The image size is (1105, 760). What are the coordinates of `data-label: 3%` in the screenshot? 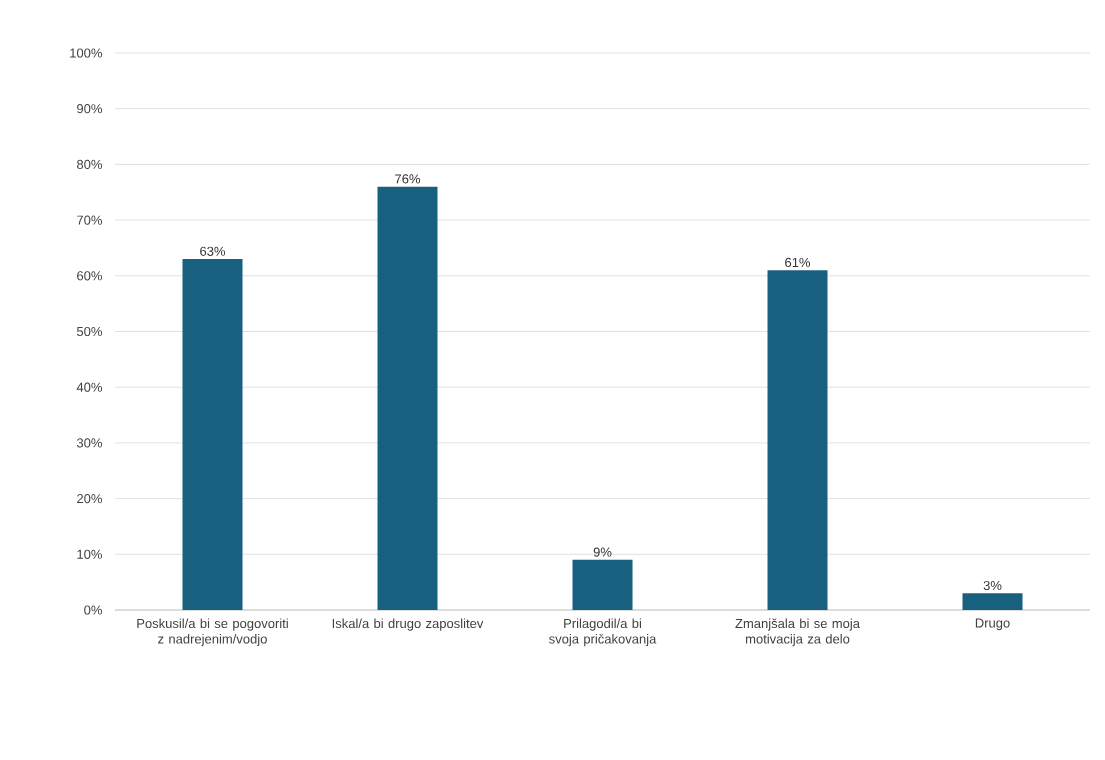 It's located at (992, 585).